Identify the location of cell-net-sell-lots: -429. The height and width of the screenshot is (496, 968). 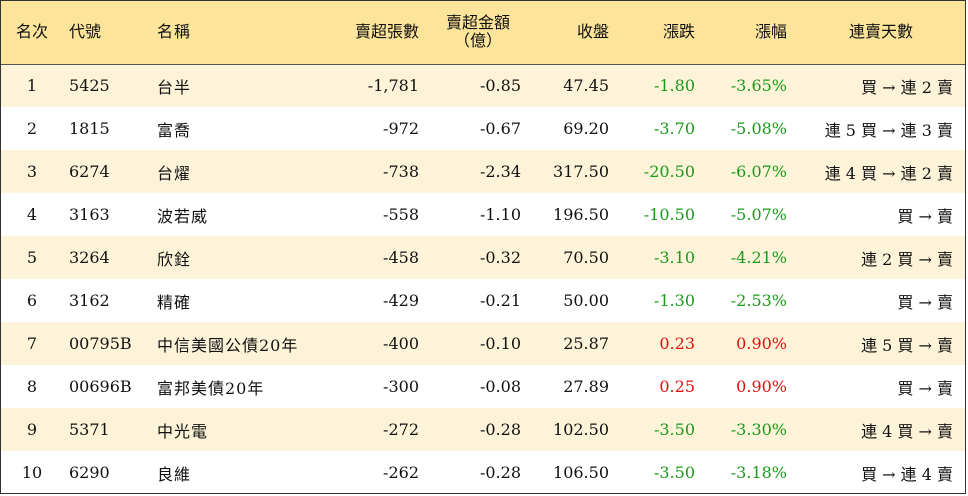
(401, 300).